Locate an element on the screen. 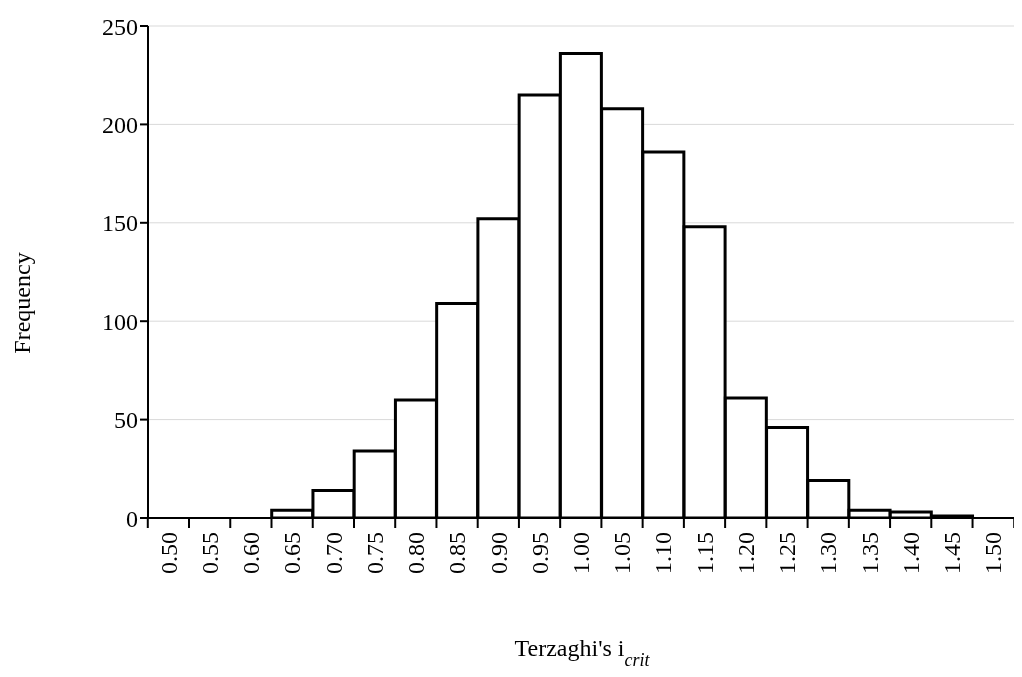 The image size is (1022, 677). y-tick-label: 200 is located at coordinates (120, 124).